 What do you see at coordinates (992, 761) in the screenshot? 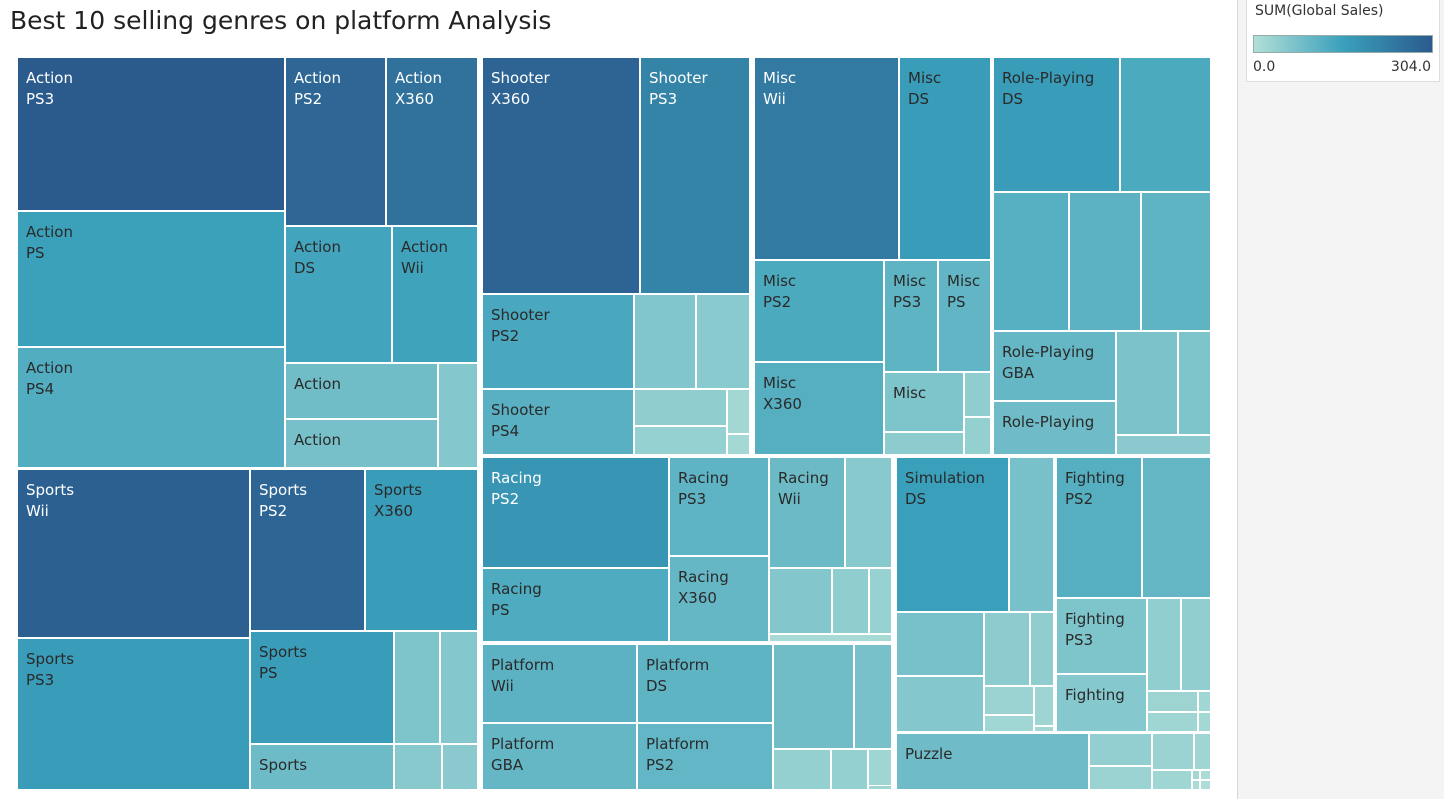
I see `treemap-tile-puzzle-tile-1: Puzzle` at bounding box center [992, 761].